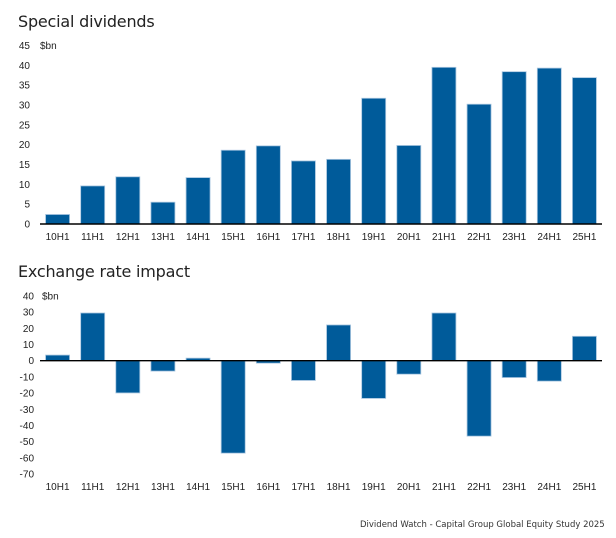 The width and height of the screenshot is (616, 538). Describe the element at coordinates (27, 426) in the screenshot. I see `y-tick-label: -40` at that location.